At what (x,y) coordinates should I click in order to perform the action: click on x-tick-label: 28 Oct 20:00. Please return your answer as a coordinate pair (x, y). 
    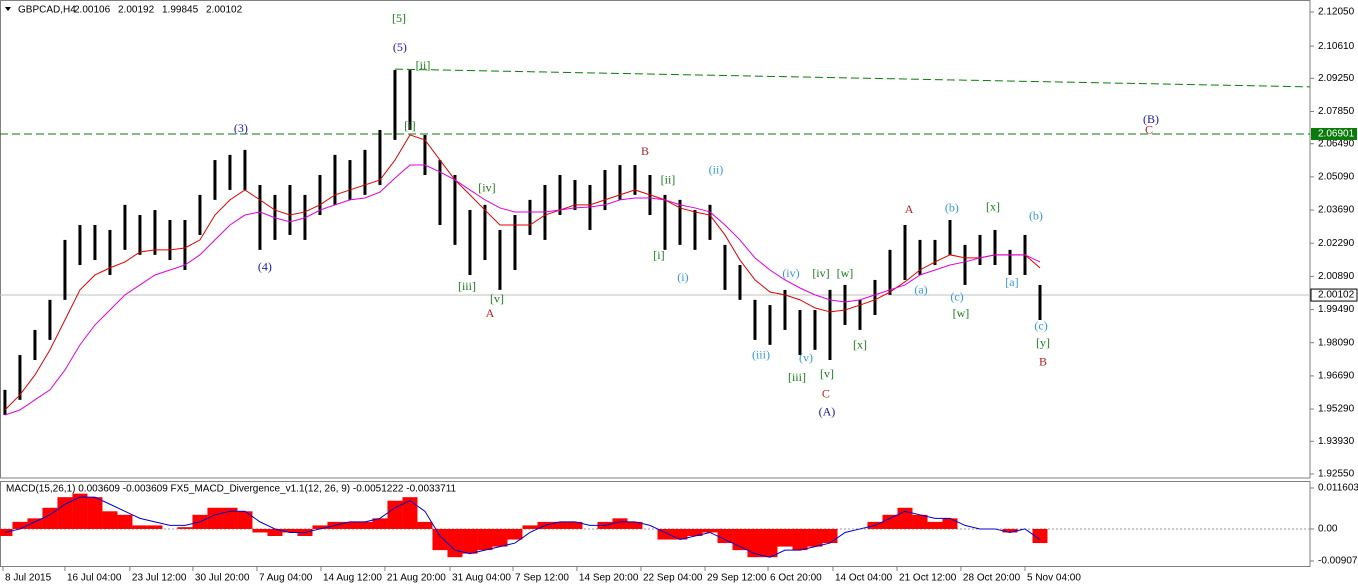
    Looking at the image, I should click on (992, 578).